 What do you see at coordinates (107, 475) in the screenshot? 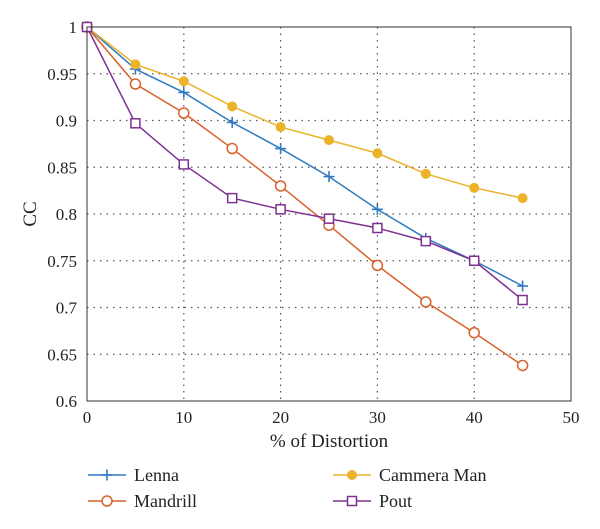
I see `legend-lenna-marker` at bounding box center [107, 475].